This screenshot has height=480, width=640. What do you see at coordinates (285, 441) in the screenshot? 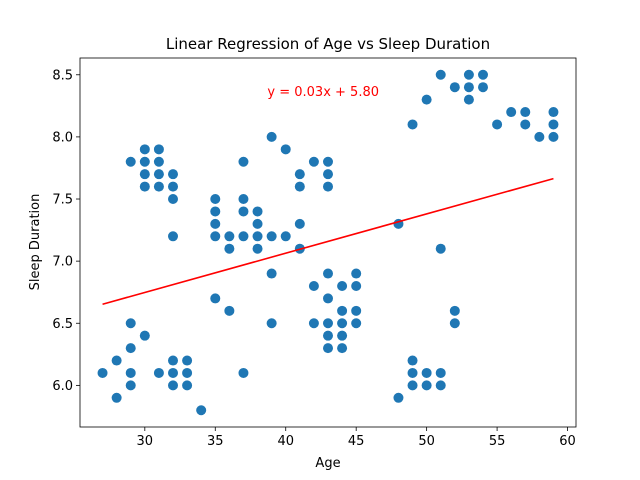
I see `x-tick-label: 40` at bounding box center [285, 441].